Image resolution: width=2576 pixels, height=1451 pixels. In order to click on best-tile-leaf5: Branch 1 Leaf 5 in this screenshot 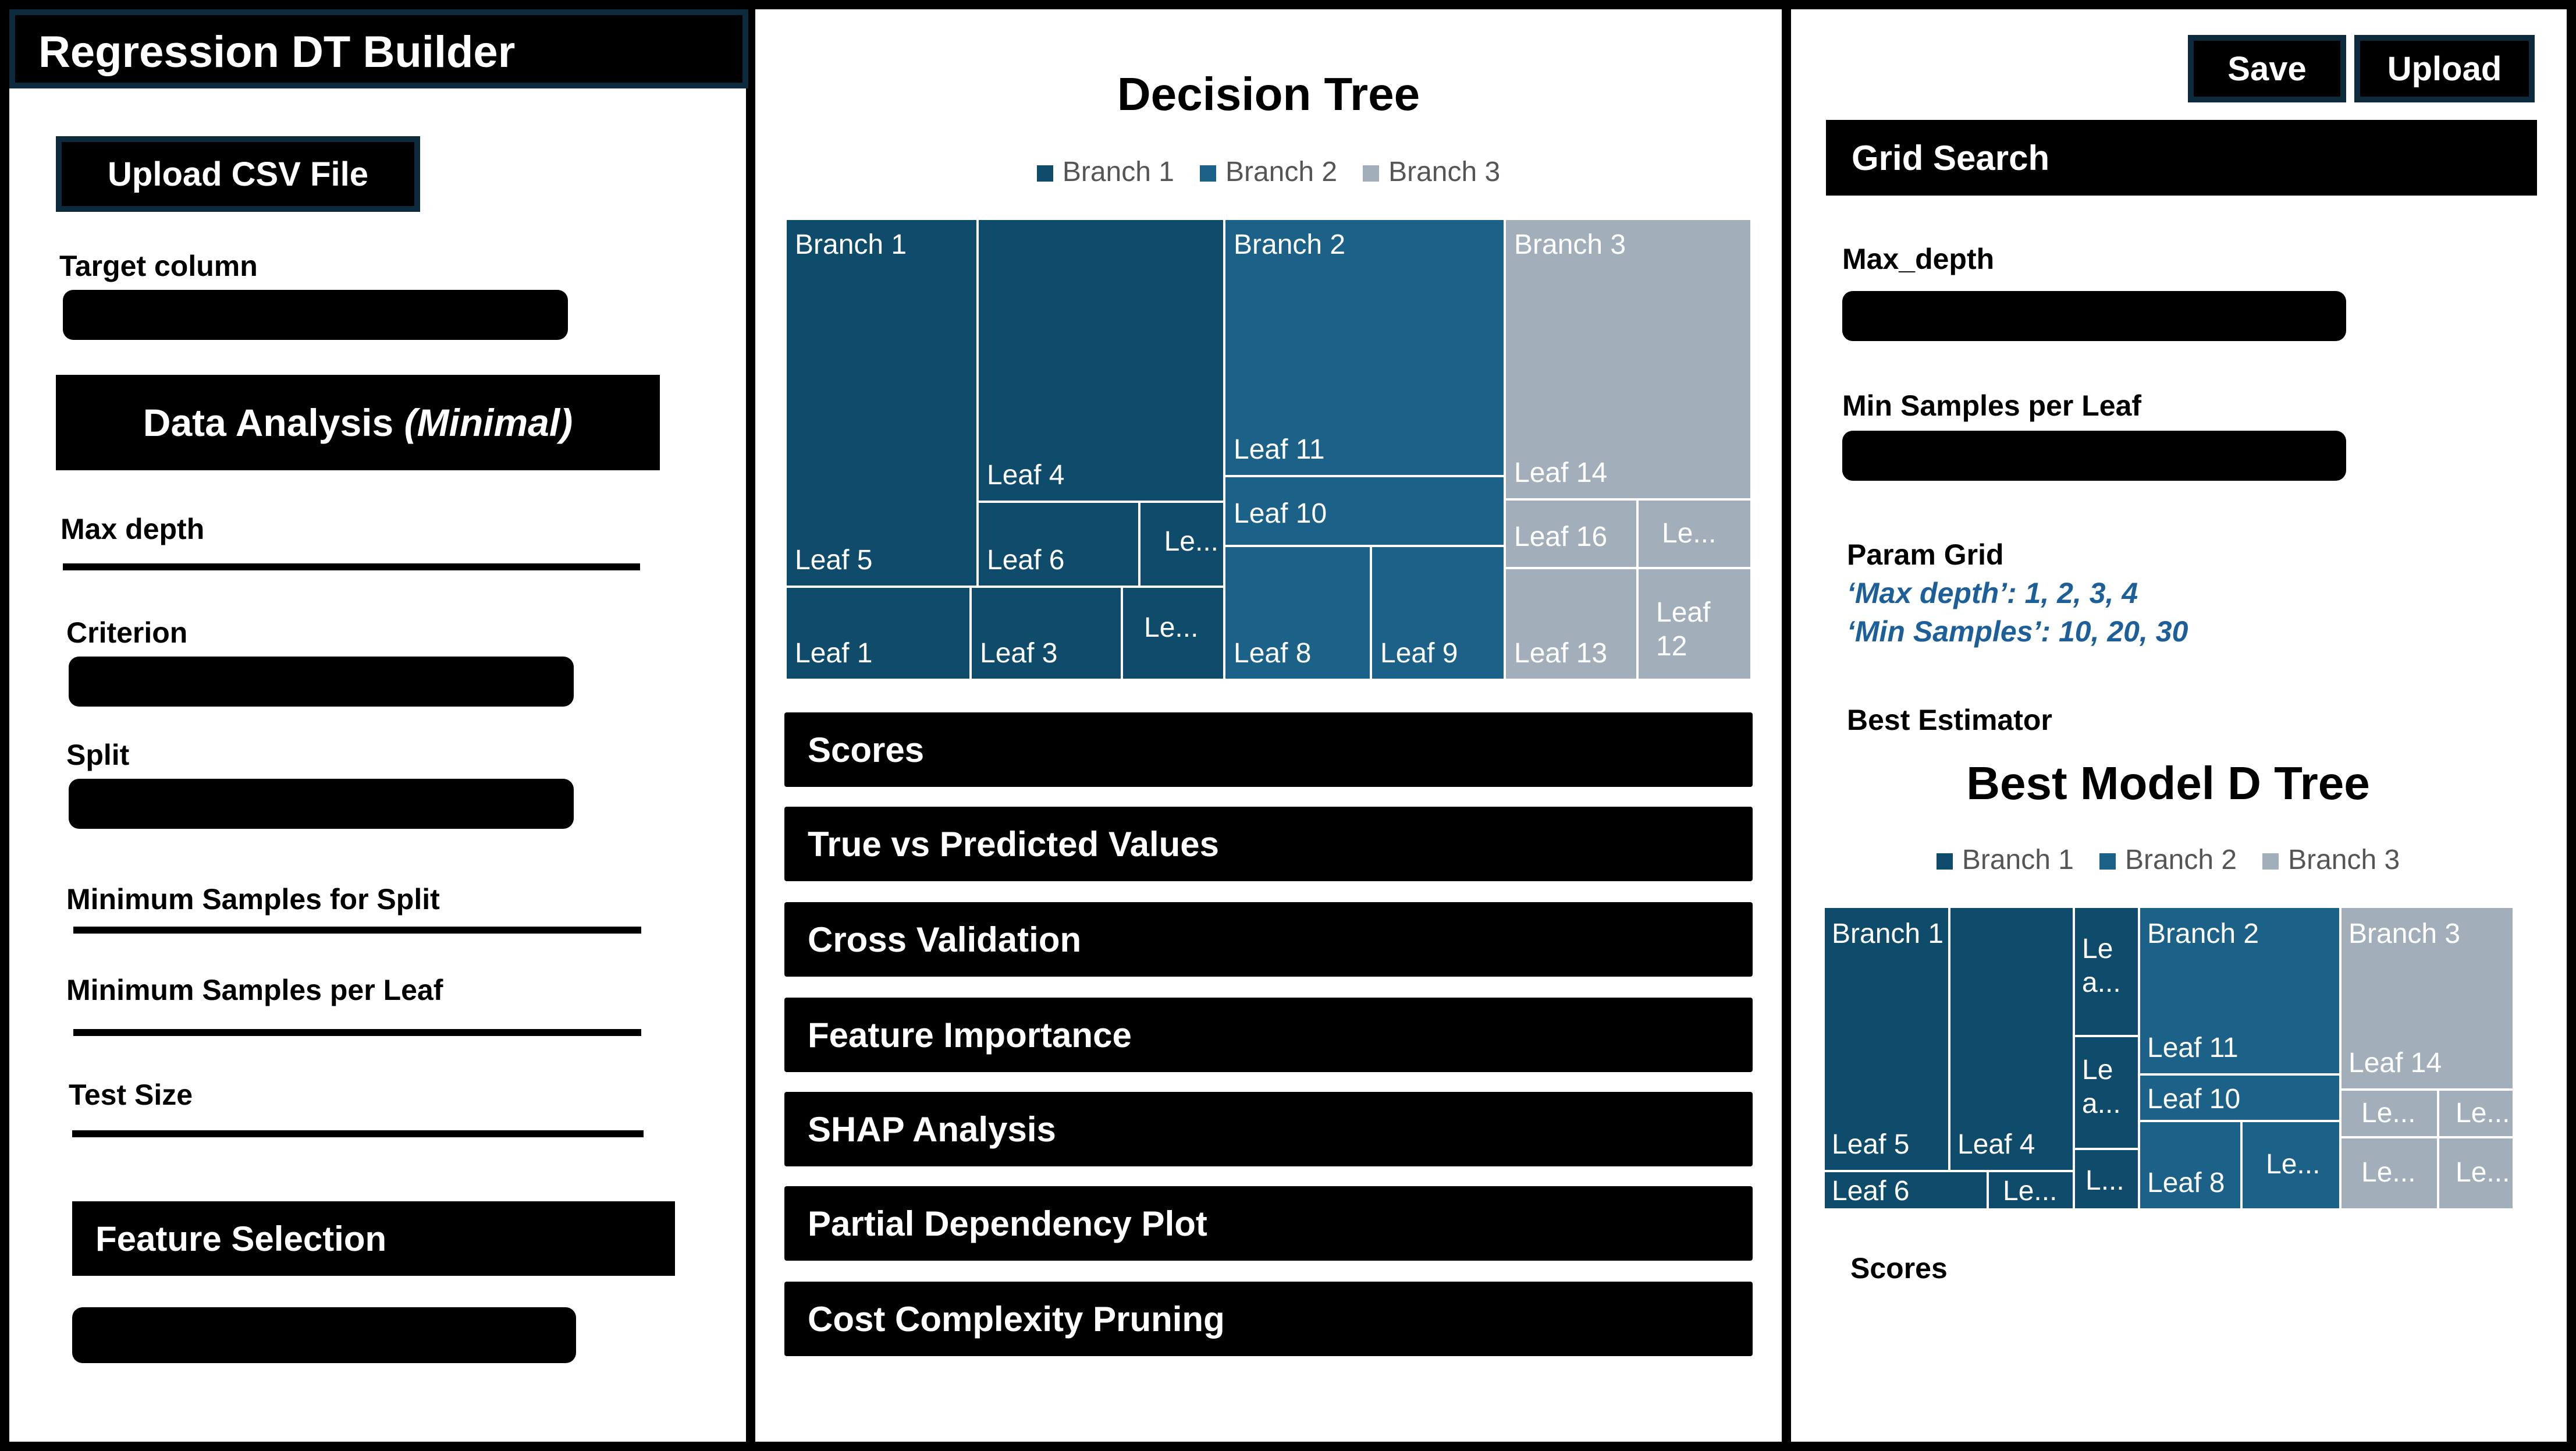, I will do `click(1886, 1039)`.